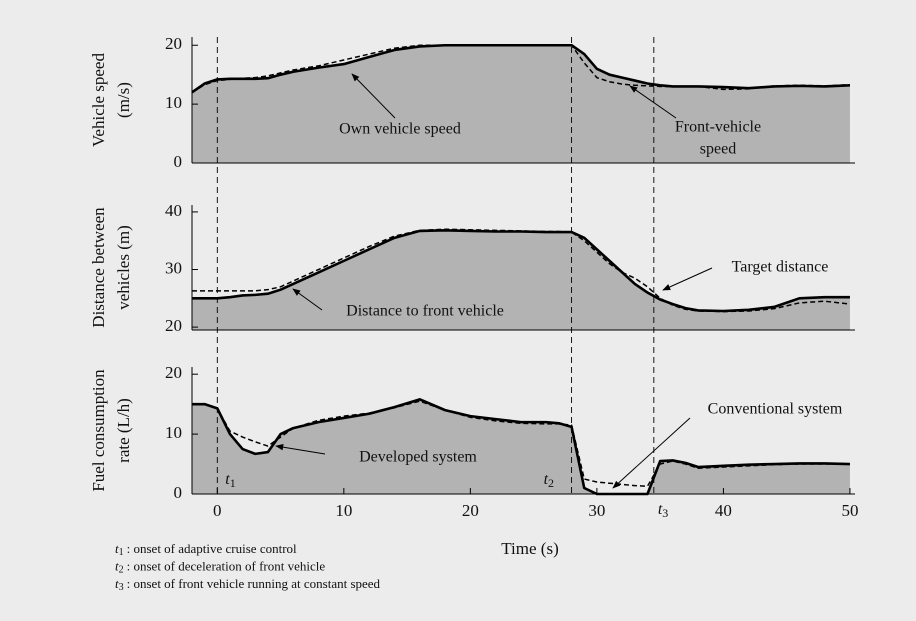  What do you see at coordinates (723, 510) in the screenshot?
I see `x-tick-label: 40` at bounding box center [723, 510].